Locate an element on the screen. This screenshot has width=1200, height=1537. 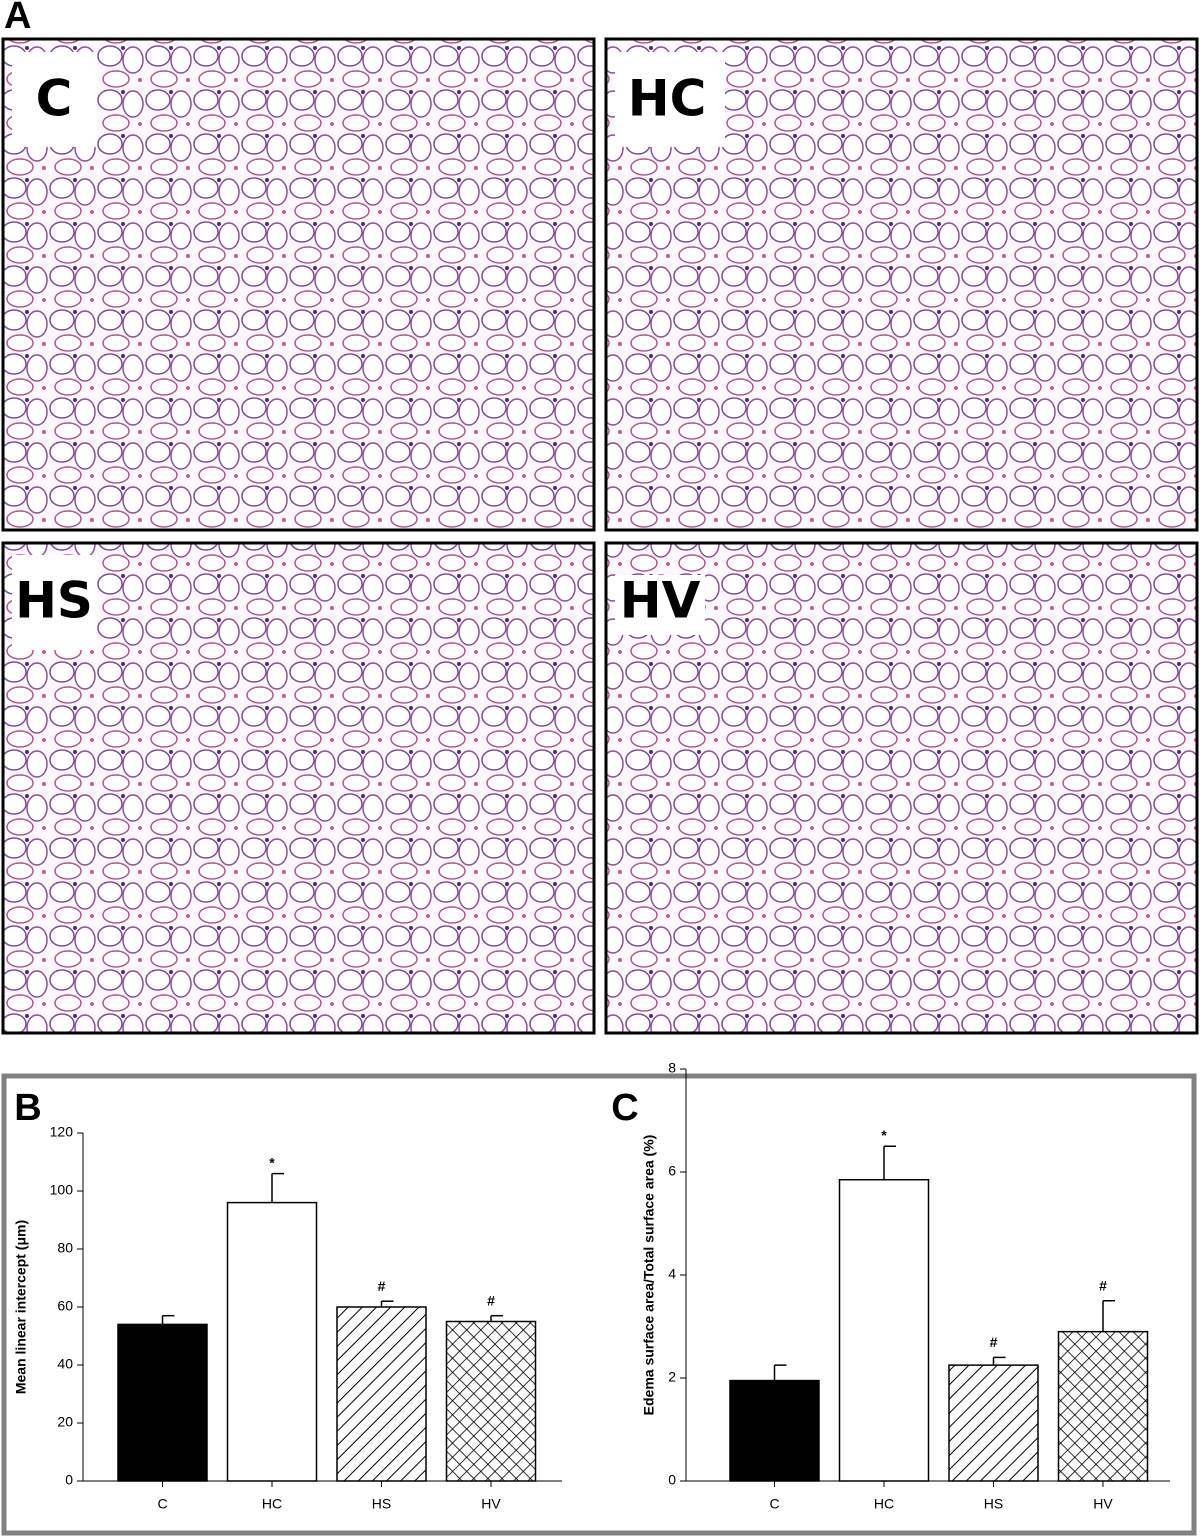
y-axis-label: Mean linear intercept (μm) is located at coordinates (21, 1307).